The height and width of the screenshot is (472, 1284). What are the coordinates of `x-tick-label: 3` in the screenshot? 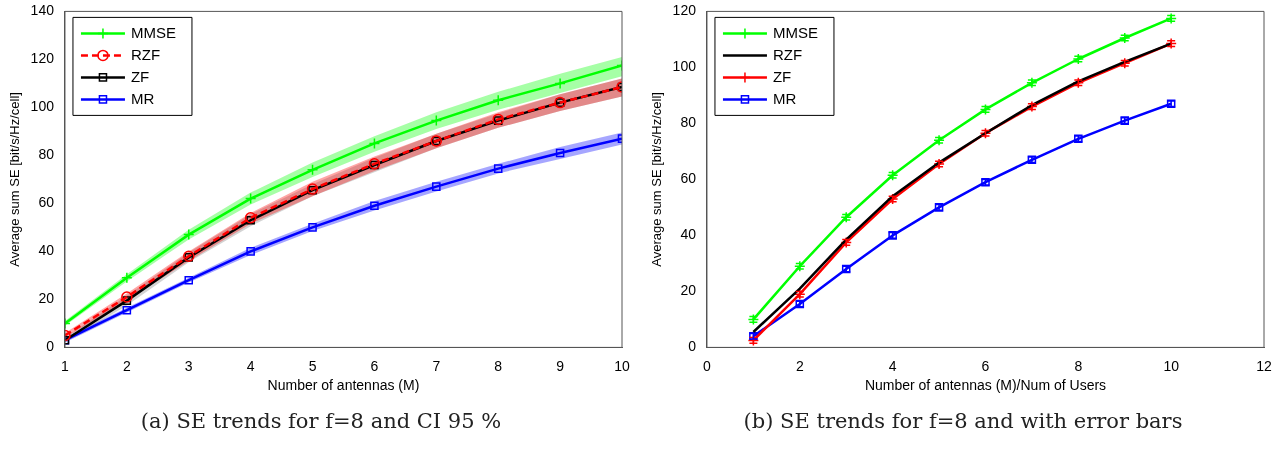 It's located at (188, 365).